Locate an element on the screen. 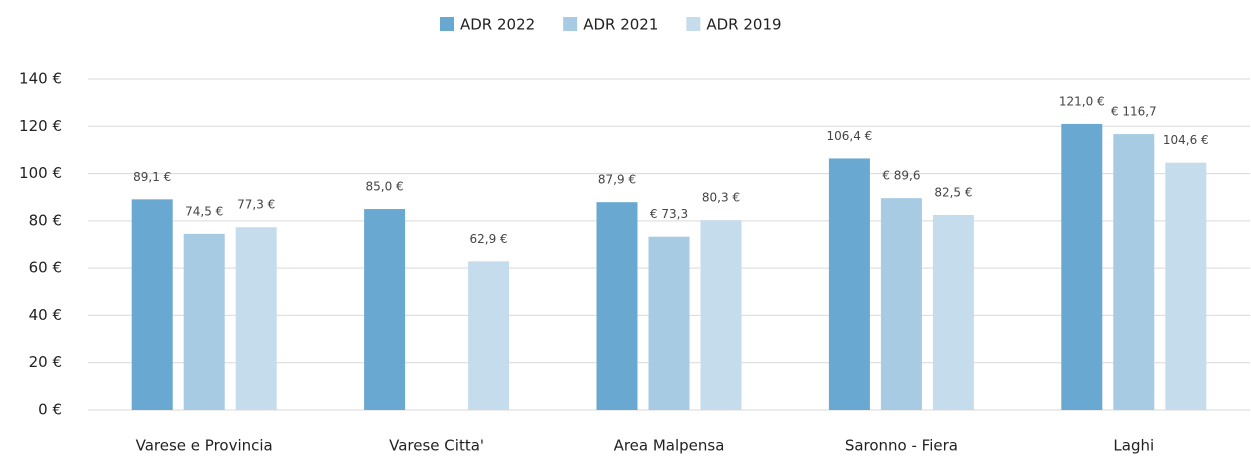 This screenshot has height=457, width=1251. value-label: 77,3 € is located at coordinates (256, 205).